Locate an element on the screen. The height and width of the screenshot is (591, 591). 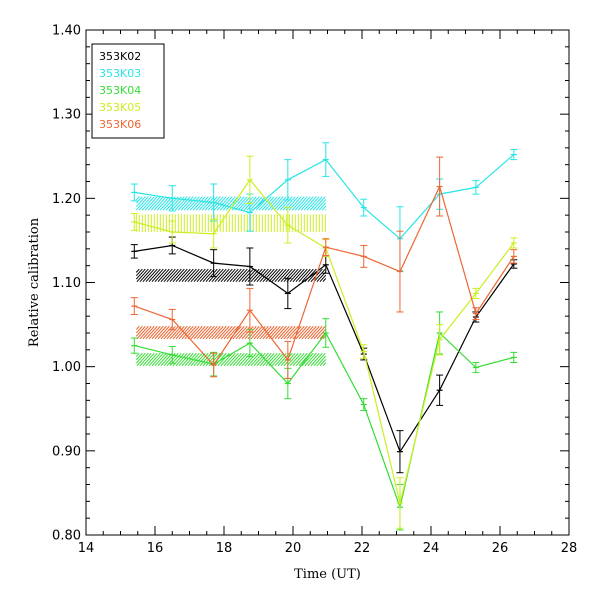
y-tick-label: 1.40 is located at coordinates (66, 31).